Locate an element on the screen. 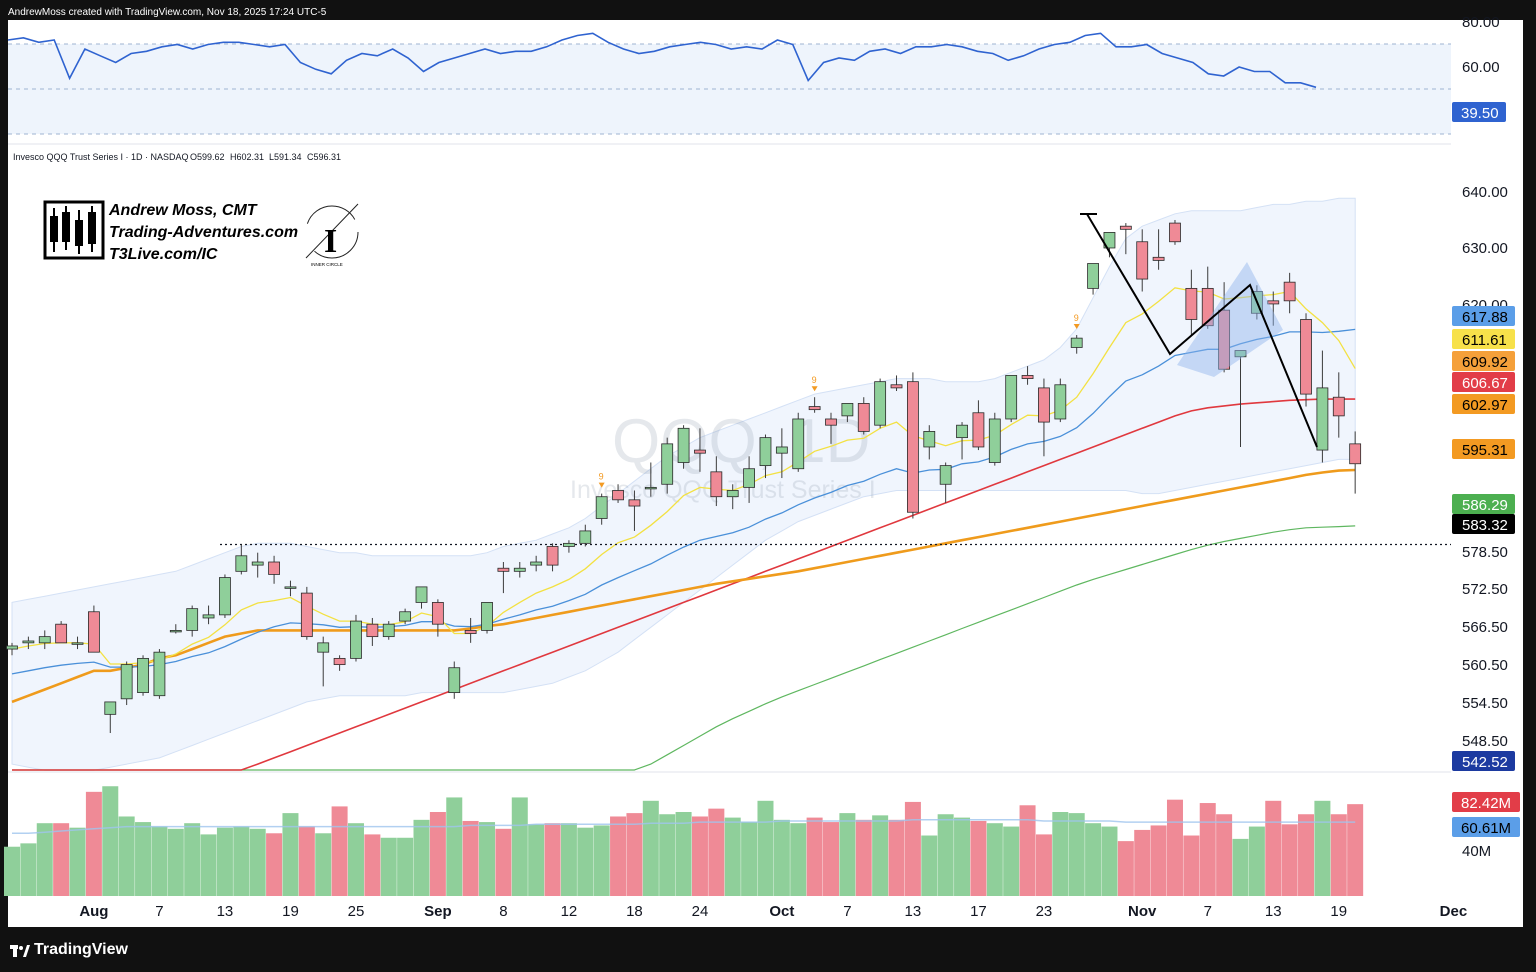  price-tag-label: 609.92 is located at coordinates (1485, 362).